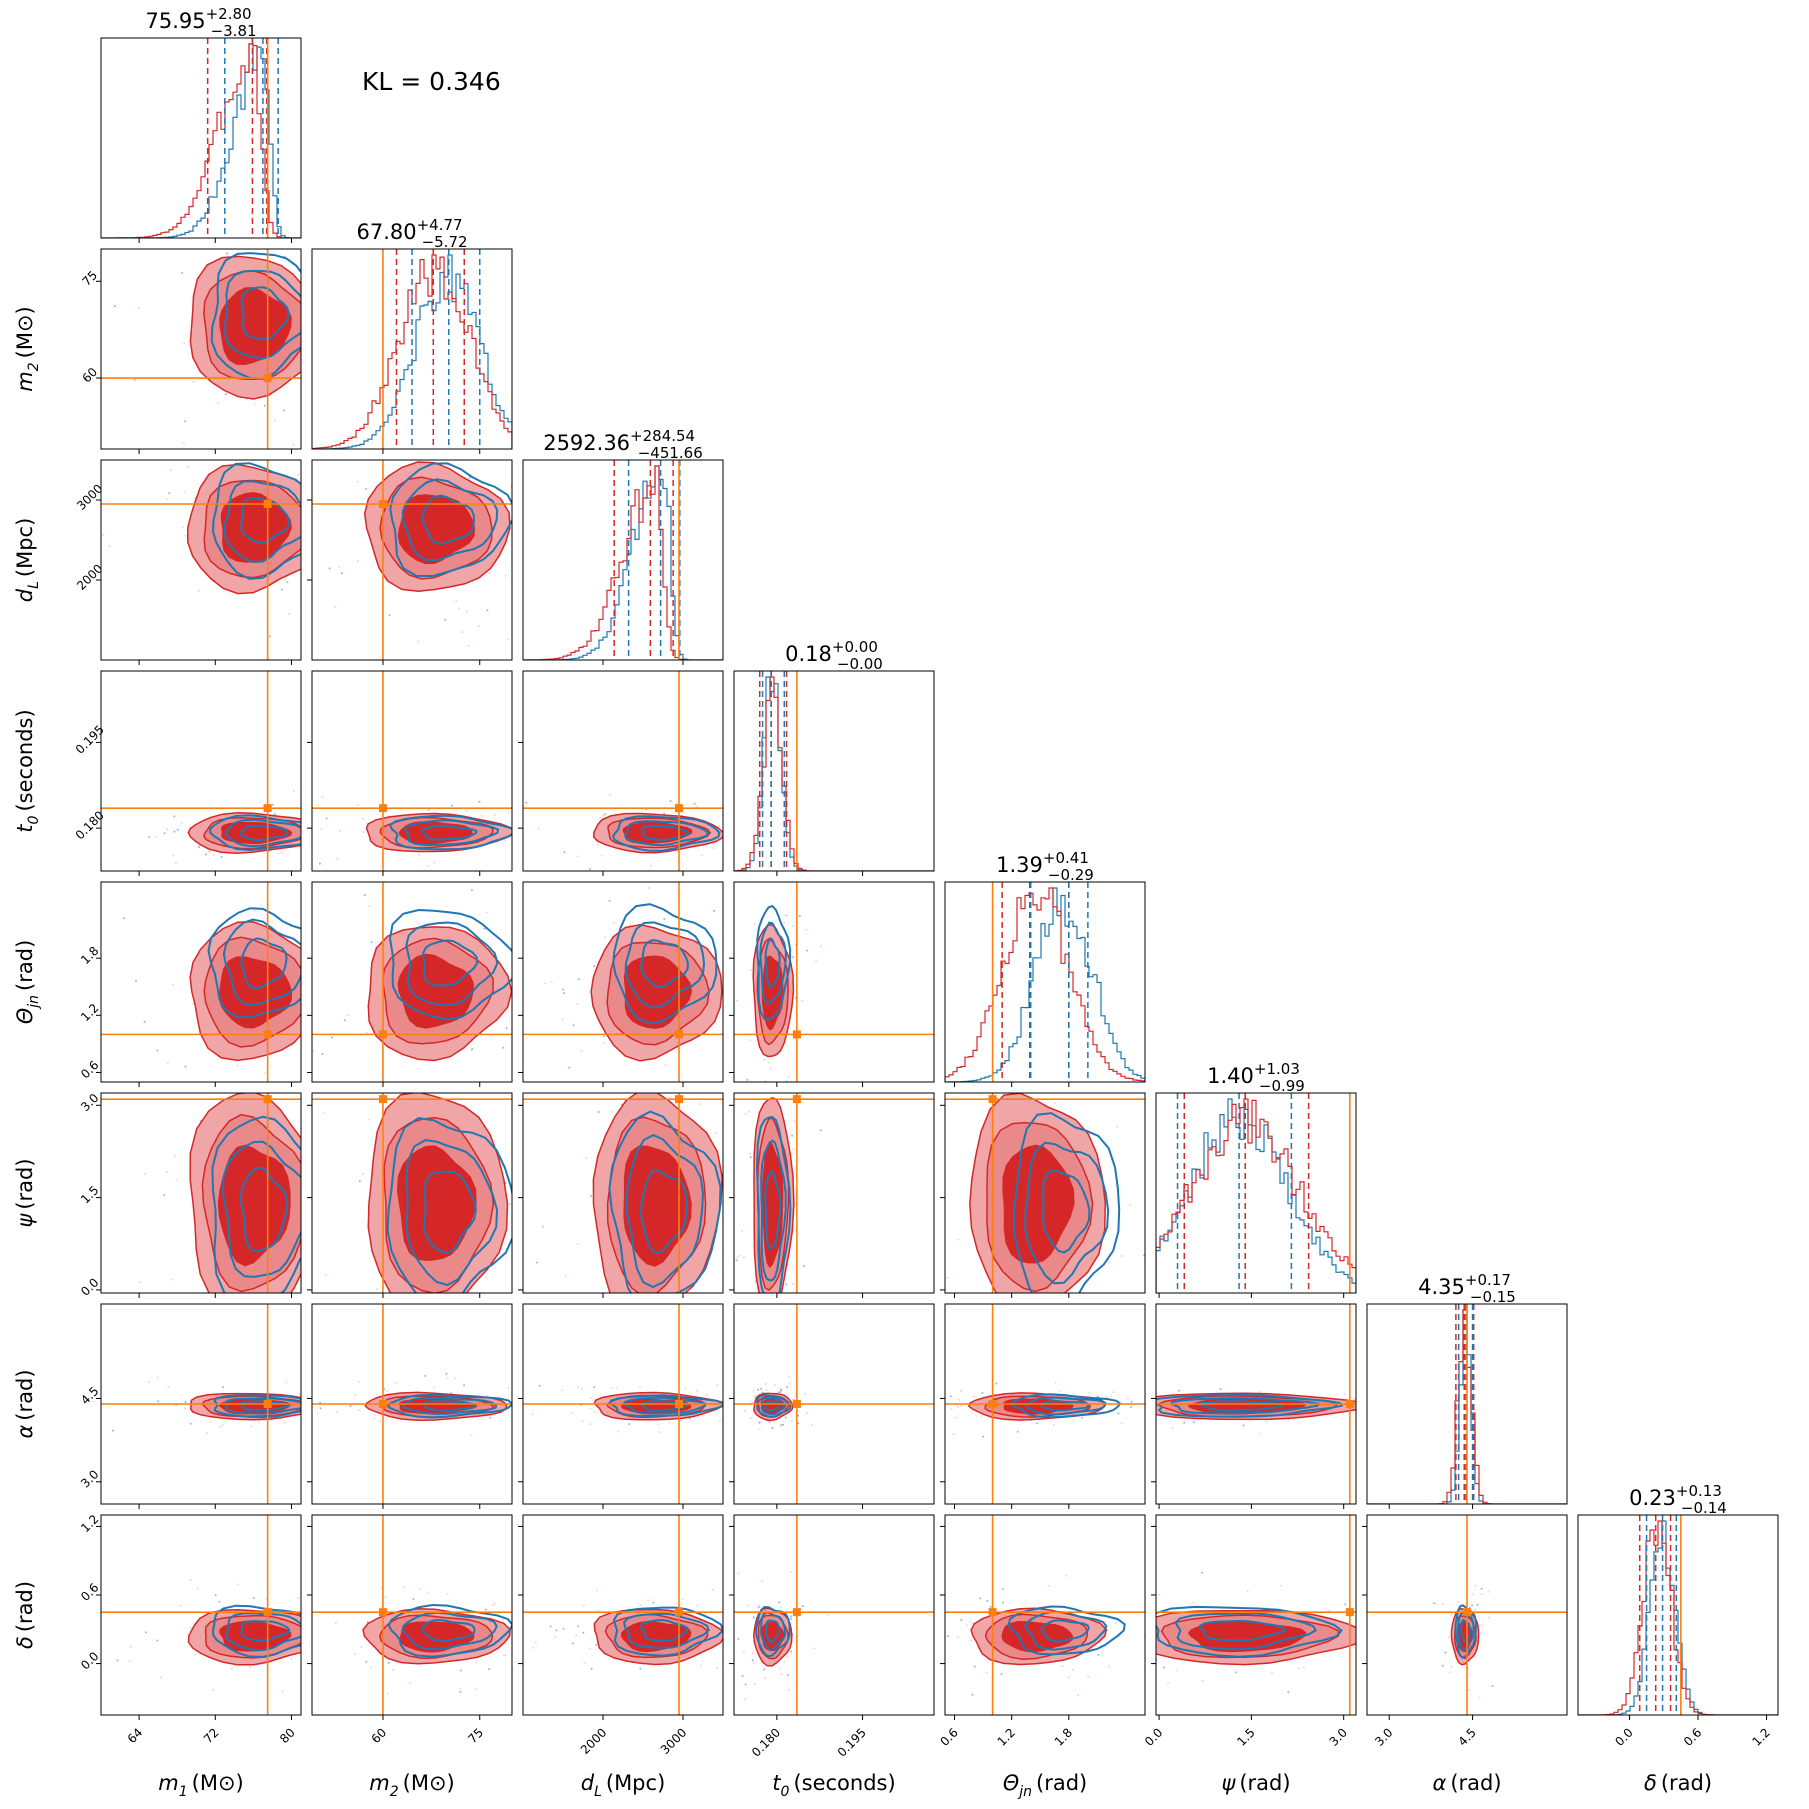 This screenshot has width=1809, height=1809. Describe the element at coordinates (410, 1406) in the screenshot. I see `panel-m2-alpha` at that location.